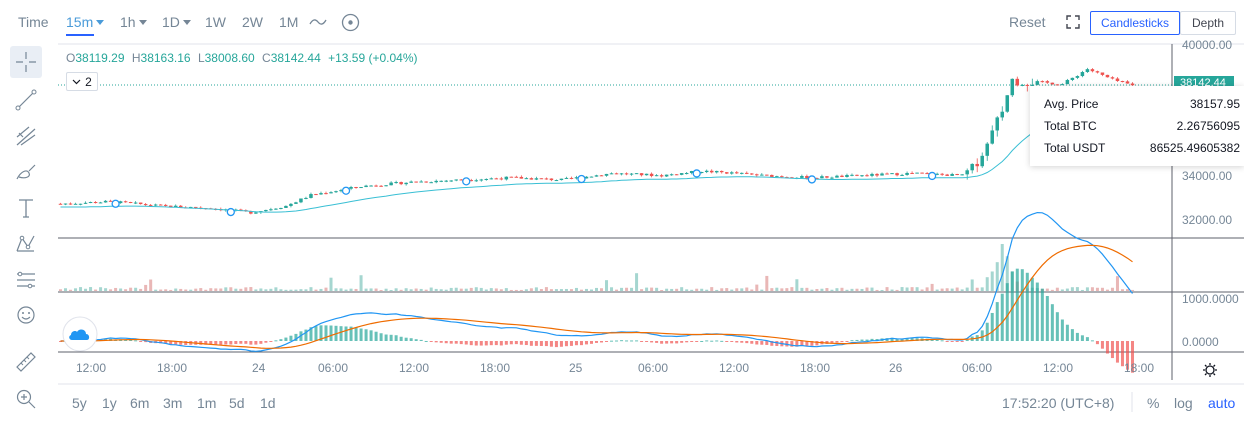 The width and height of the screenshot is (1244, 422). I want to click on range-1d: 1d, so click(268, 403).